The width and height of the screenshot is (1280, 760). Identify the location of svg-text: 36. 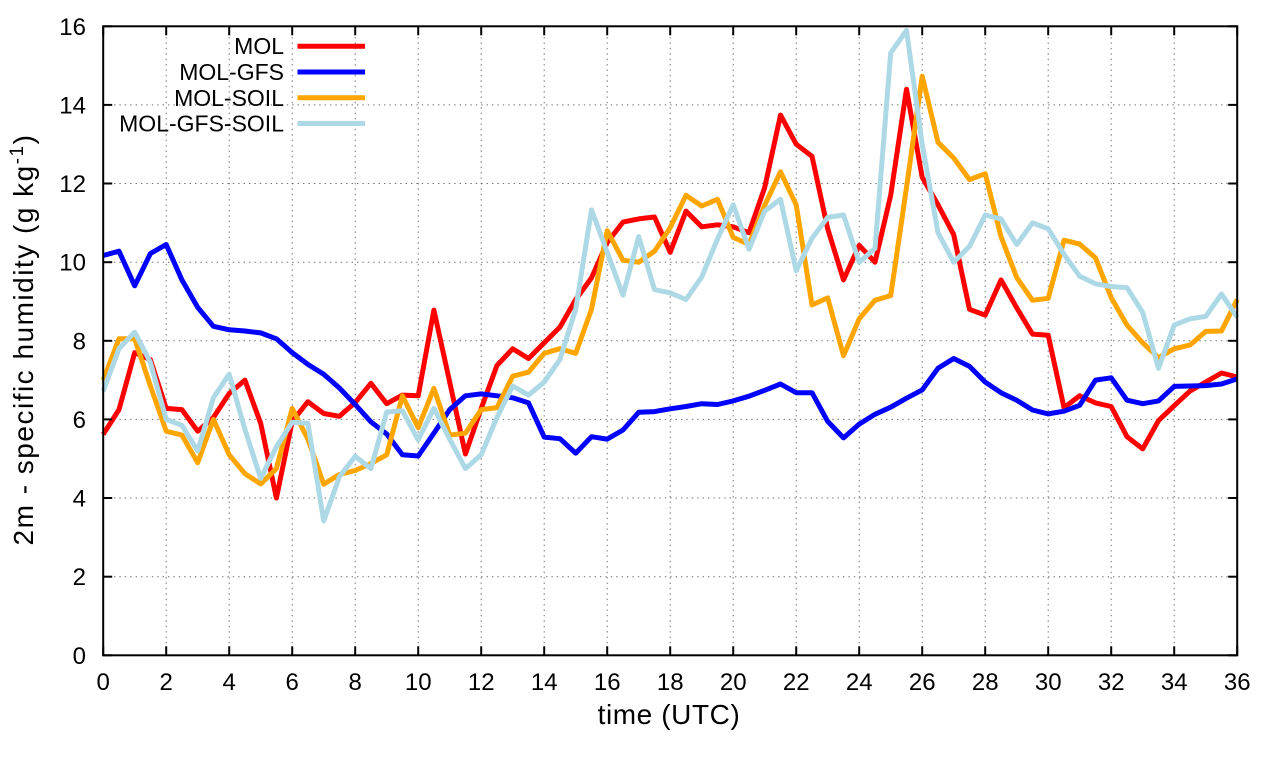
(1237, 682).